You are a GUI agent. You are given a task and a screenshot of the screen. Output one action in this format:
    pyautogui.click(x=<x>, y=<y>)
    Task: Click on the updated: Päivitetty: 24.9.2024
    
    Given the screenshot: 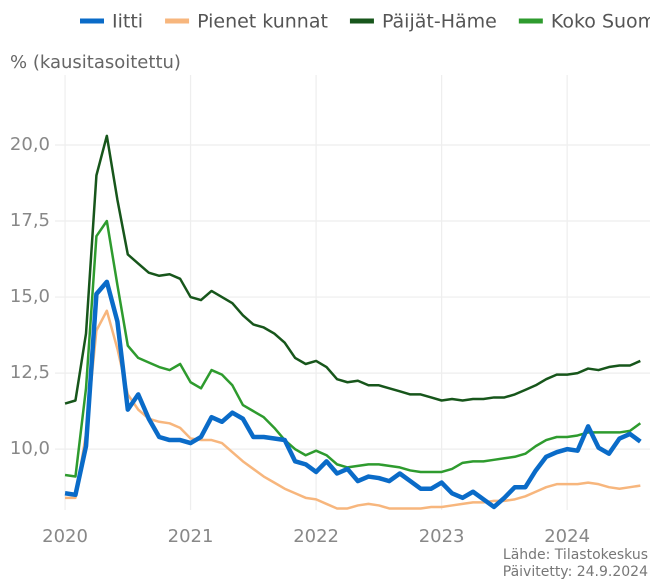 What is the action you would take?
    pyautogui.click(x=575, y=572)
    